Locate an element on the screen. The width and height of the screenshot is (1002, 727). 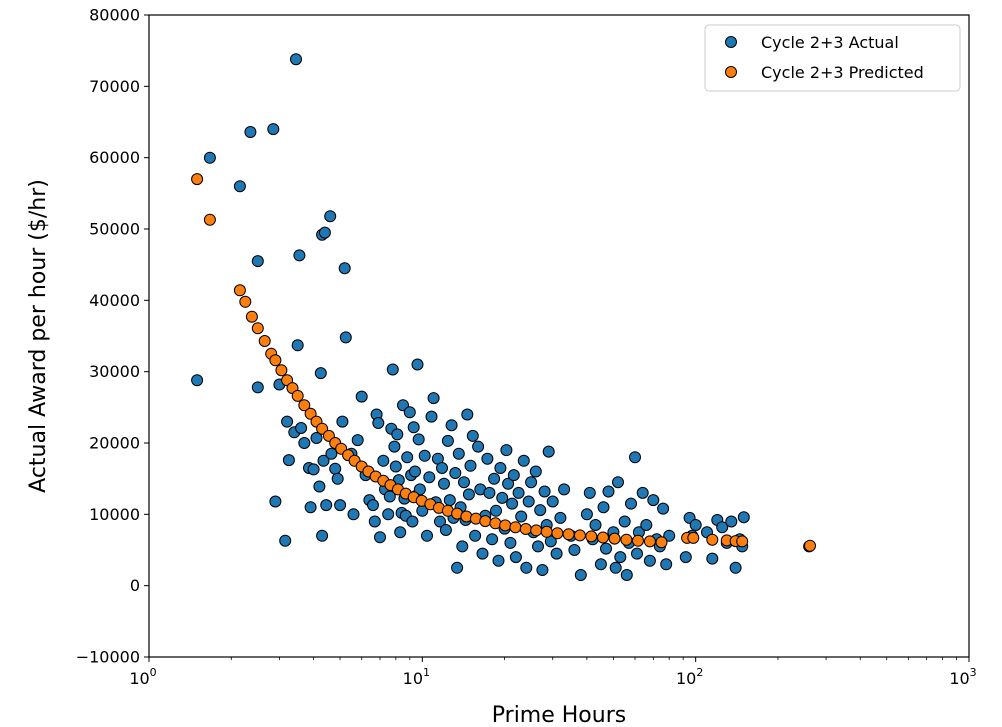
y-tick-label: 40000 is located at coordinates (114, 300).